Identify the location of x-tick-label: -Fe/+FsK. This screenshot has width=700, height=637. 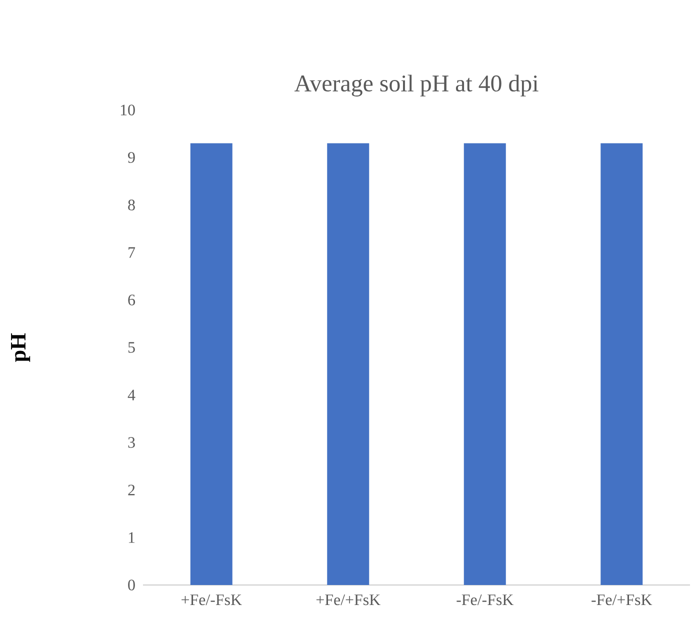
(622, 600).